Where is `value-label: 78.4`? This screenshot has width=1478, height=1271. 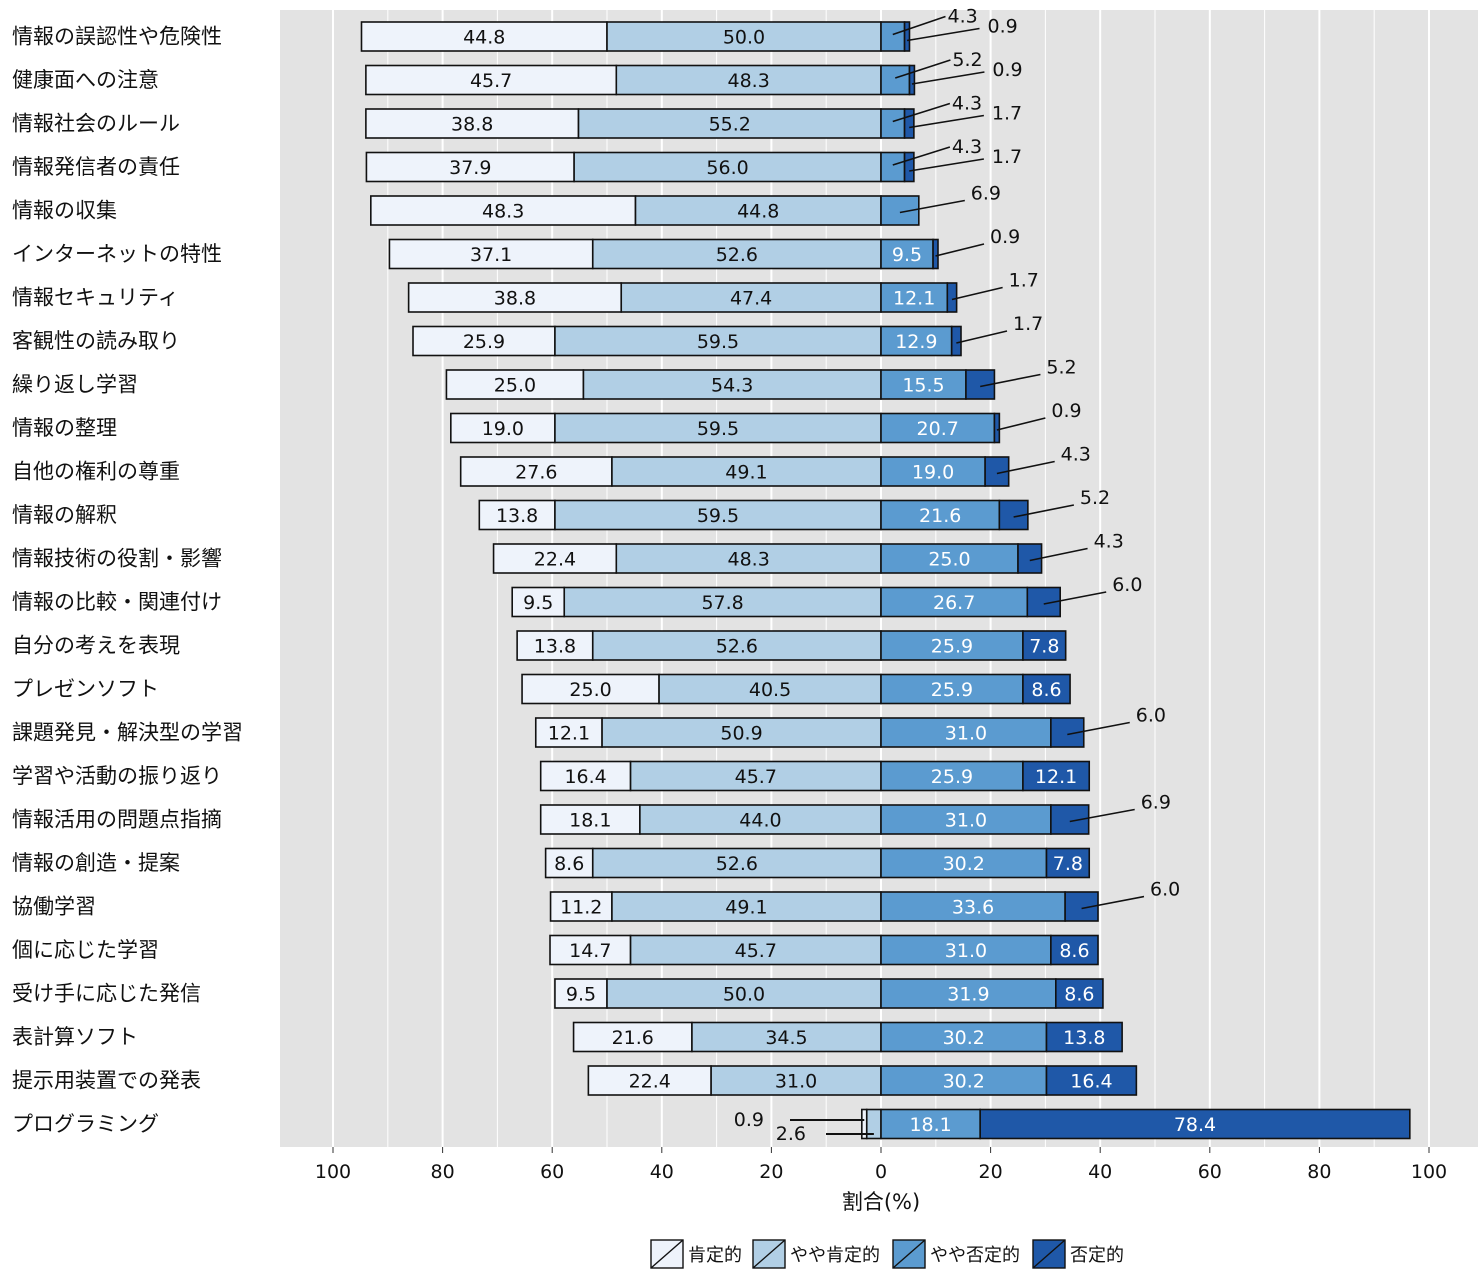 value-label: 78.4 is located at coordinates (1195, 1125).